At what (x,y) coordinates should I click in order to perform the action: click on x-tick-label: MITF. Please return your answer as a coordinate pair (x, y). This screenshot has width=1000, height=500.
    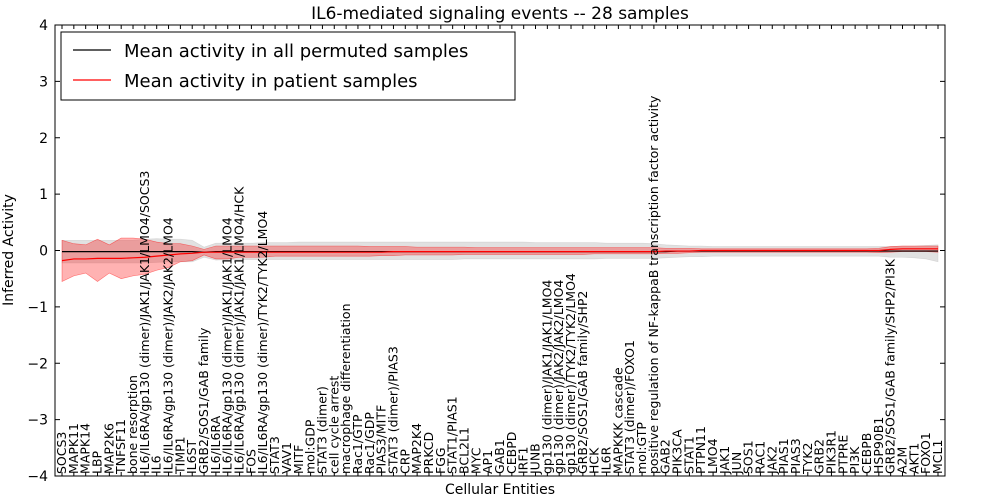
    Looking at the image, I should click on (298, 459).